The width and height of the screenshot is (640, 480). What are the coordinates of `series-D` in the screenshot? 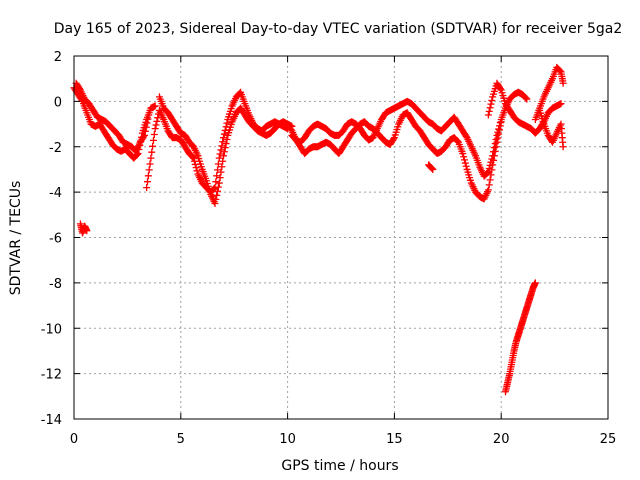 It's located at (217, 142).